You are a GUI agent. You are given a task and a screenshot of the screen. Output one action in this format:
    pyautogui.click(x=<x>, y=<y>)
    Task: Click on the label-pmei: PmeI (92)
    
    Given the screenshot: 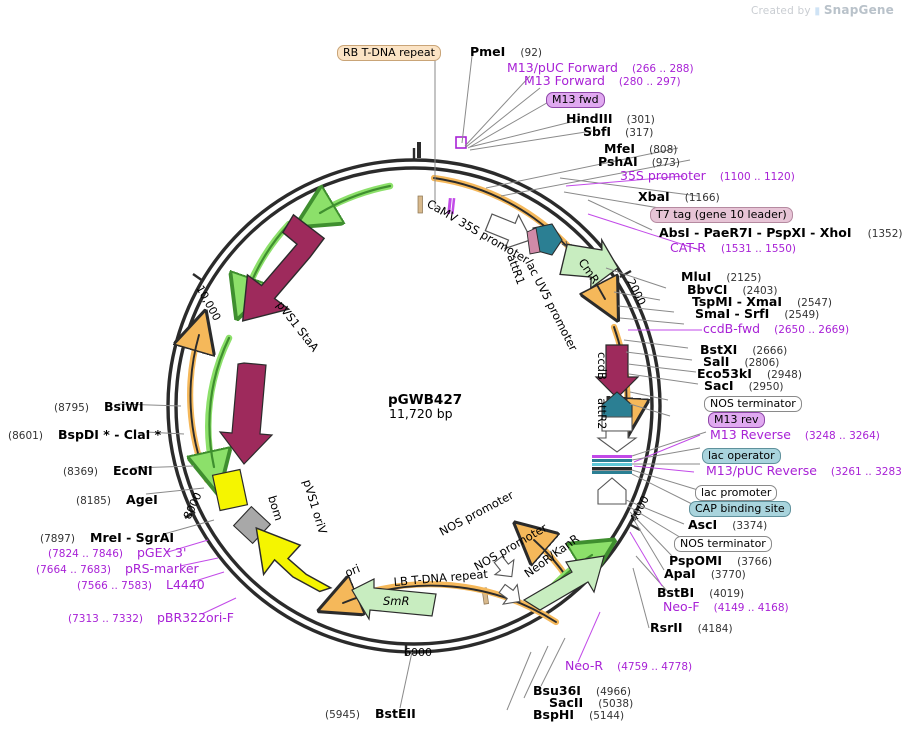 What is the action you would take?
    pyautogui.click(x=506, y=51)
    